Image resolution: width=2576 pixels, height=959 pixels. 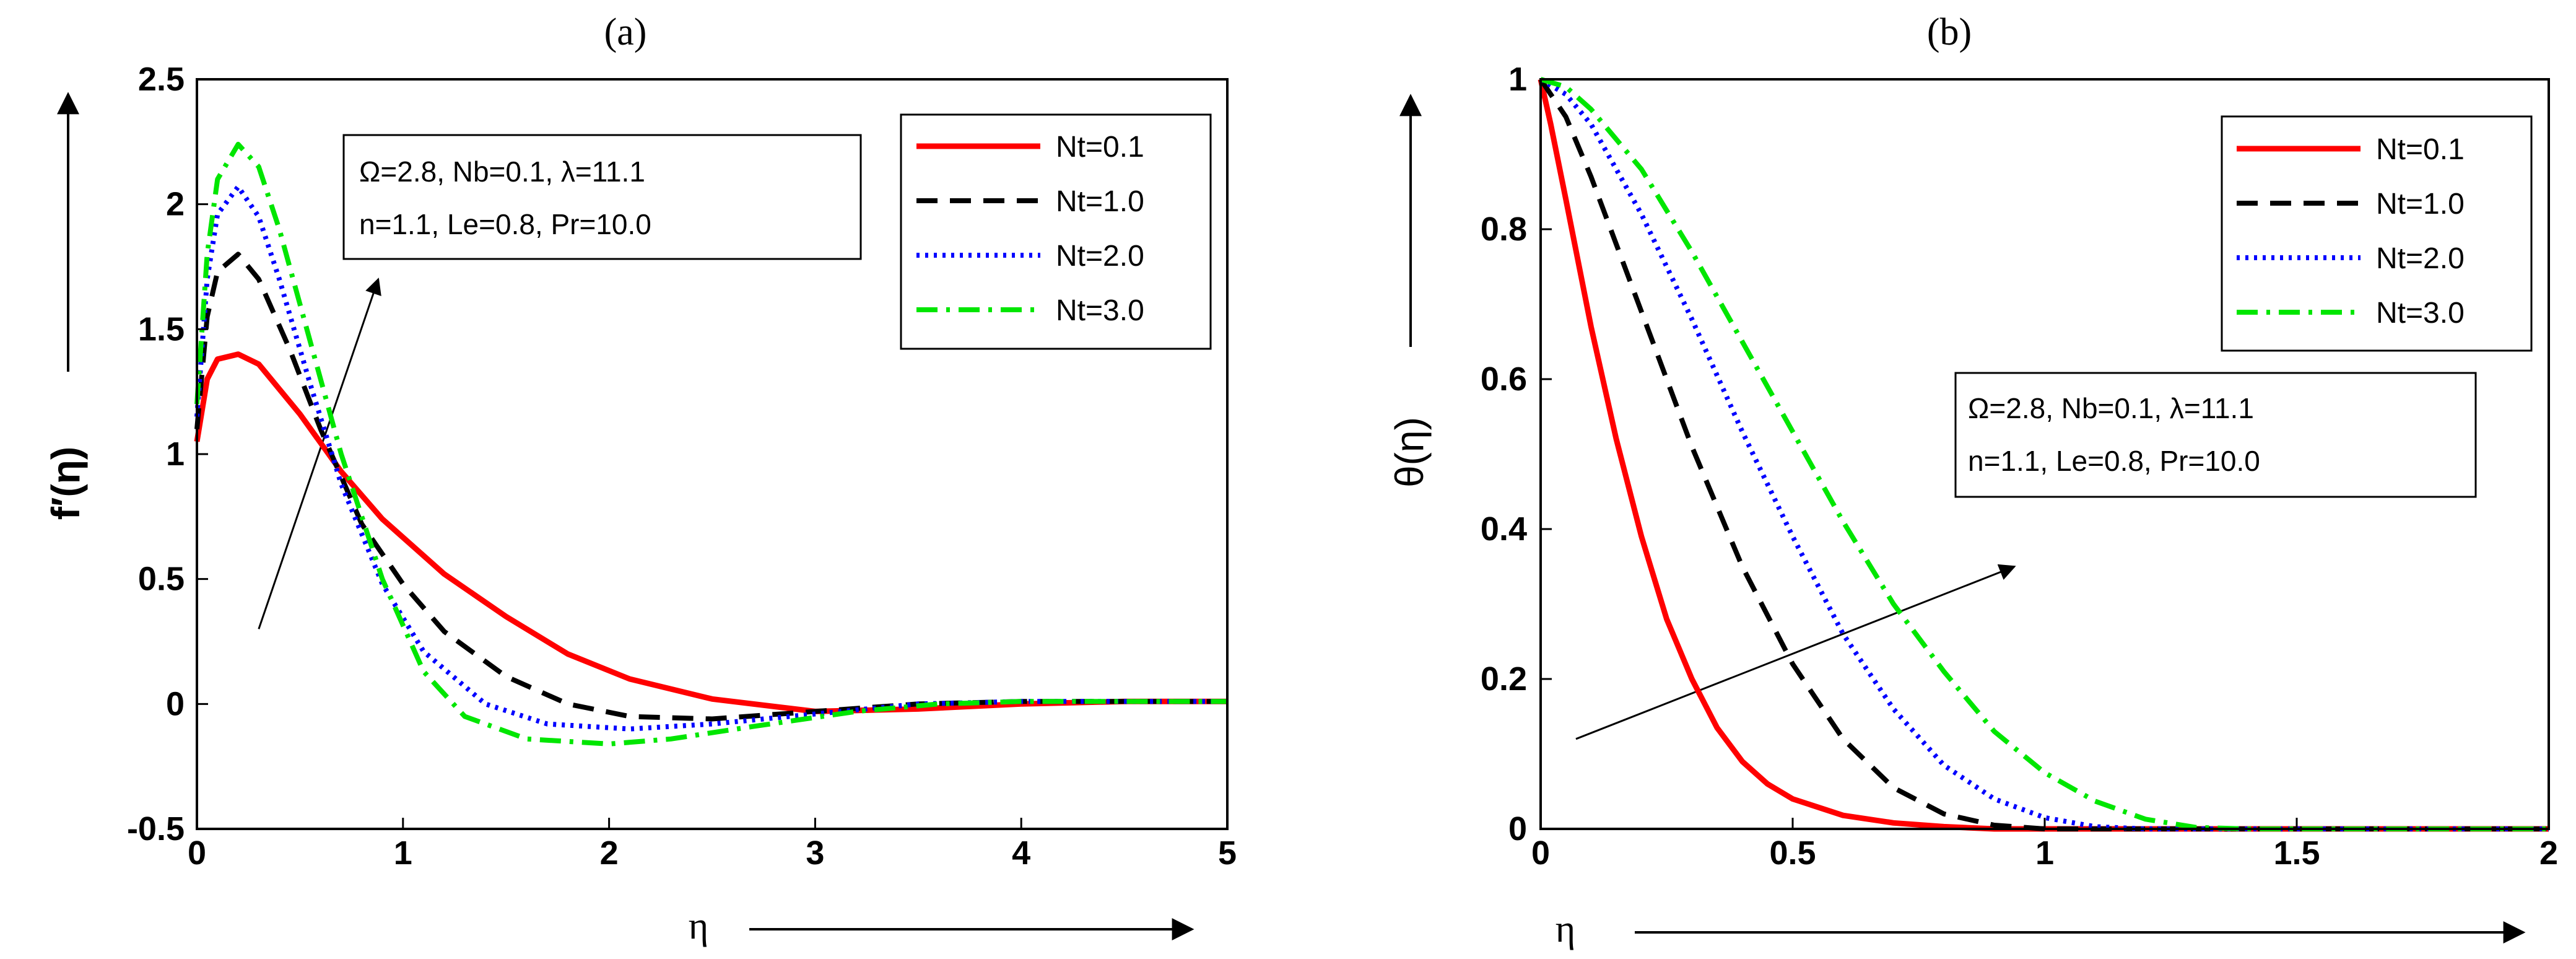 I want to click on panel-b-legend-label: Nt=2.0, so click(x=2420, y=258).